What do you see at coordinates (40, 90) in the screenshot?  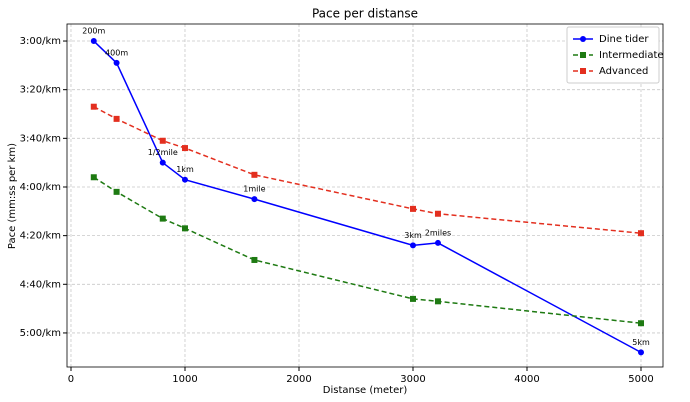 I see `y-tick-label: 3:20/km` at bounding box center [40, 90].